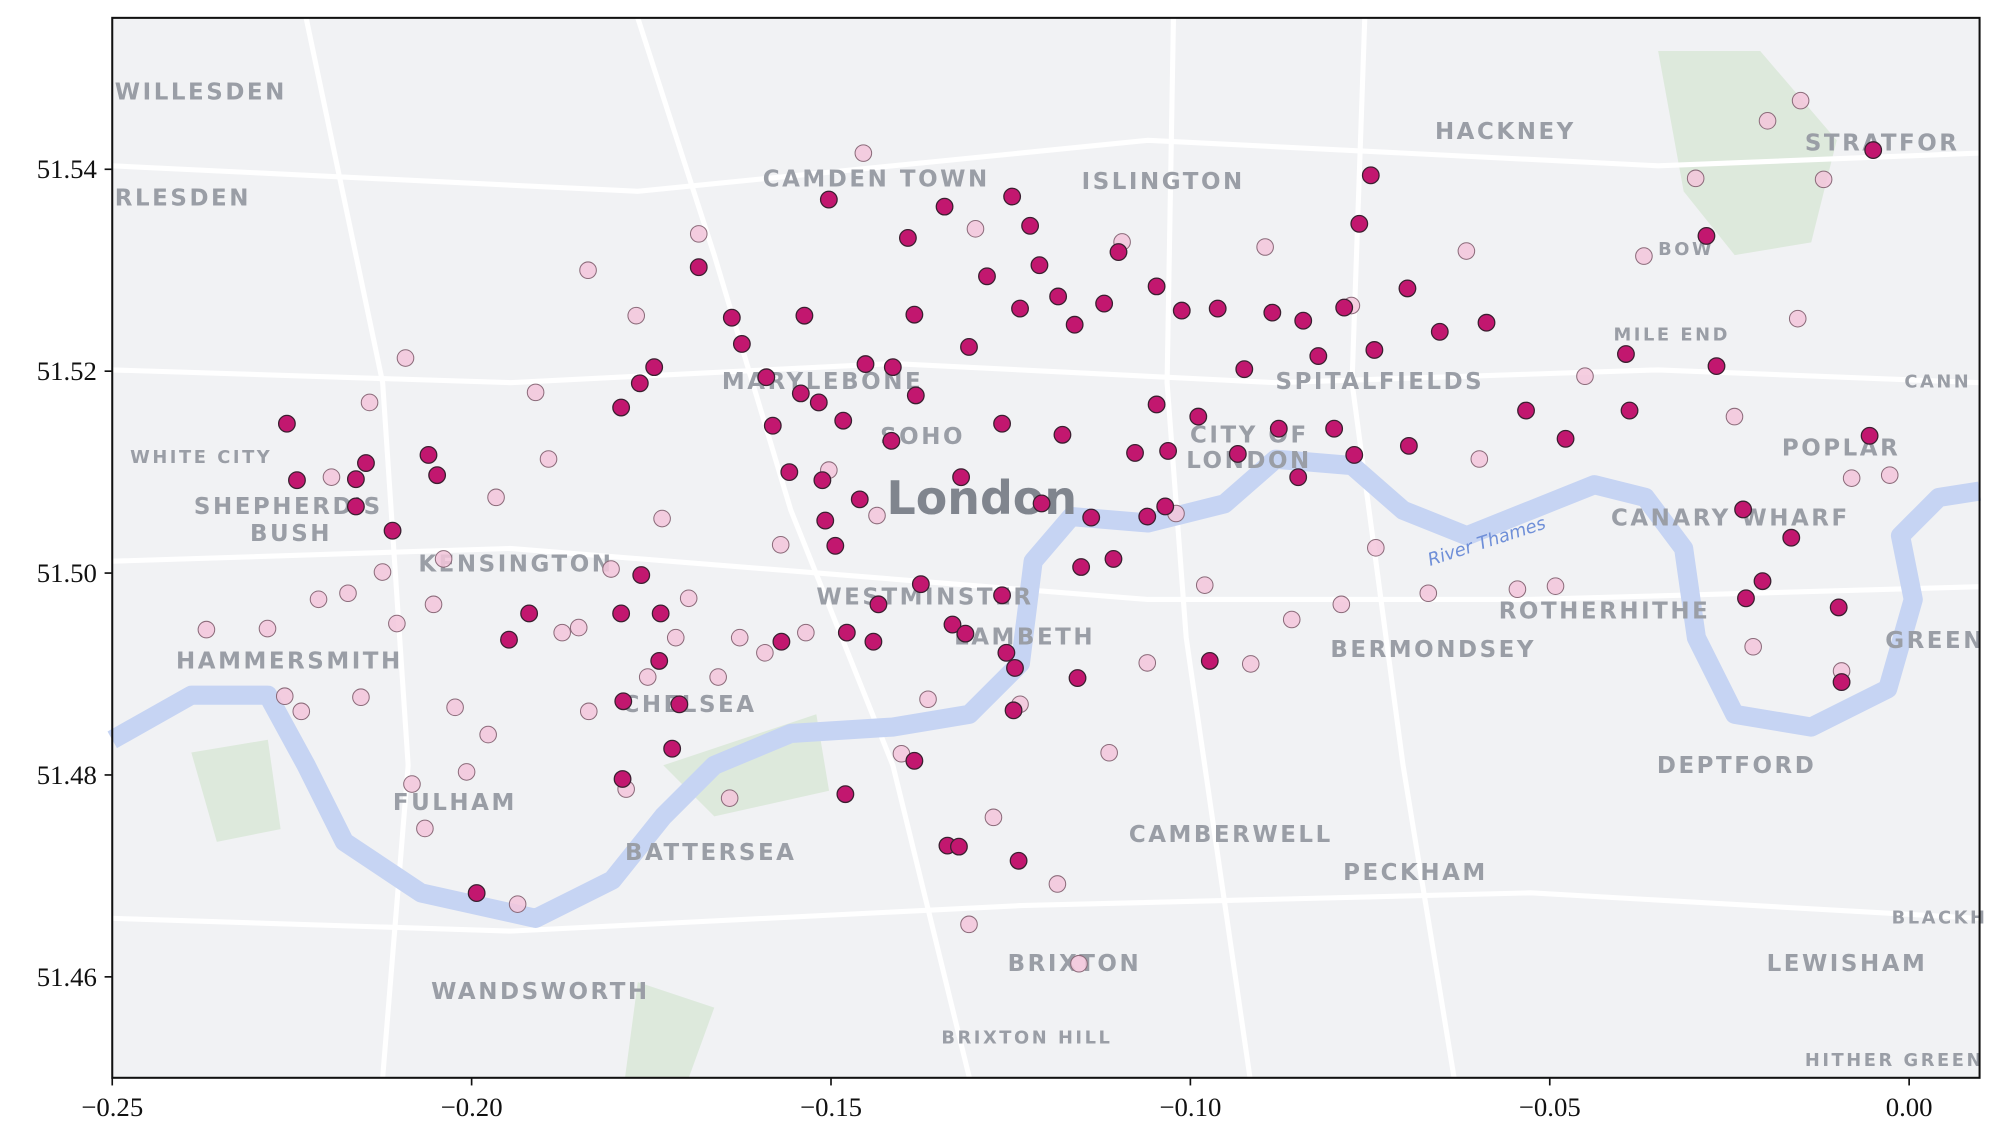 This screenshot has width=2000, height=1147. What do you see at coordinates (669, 1030) in the screenshot?
I see `park` at bounding box center [669, 1030].